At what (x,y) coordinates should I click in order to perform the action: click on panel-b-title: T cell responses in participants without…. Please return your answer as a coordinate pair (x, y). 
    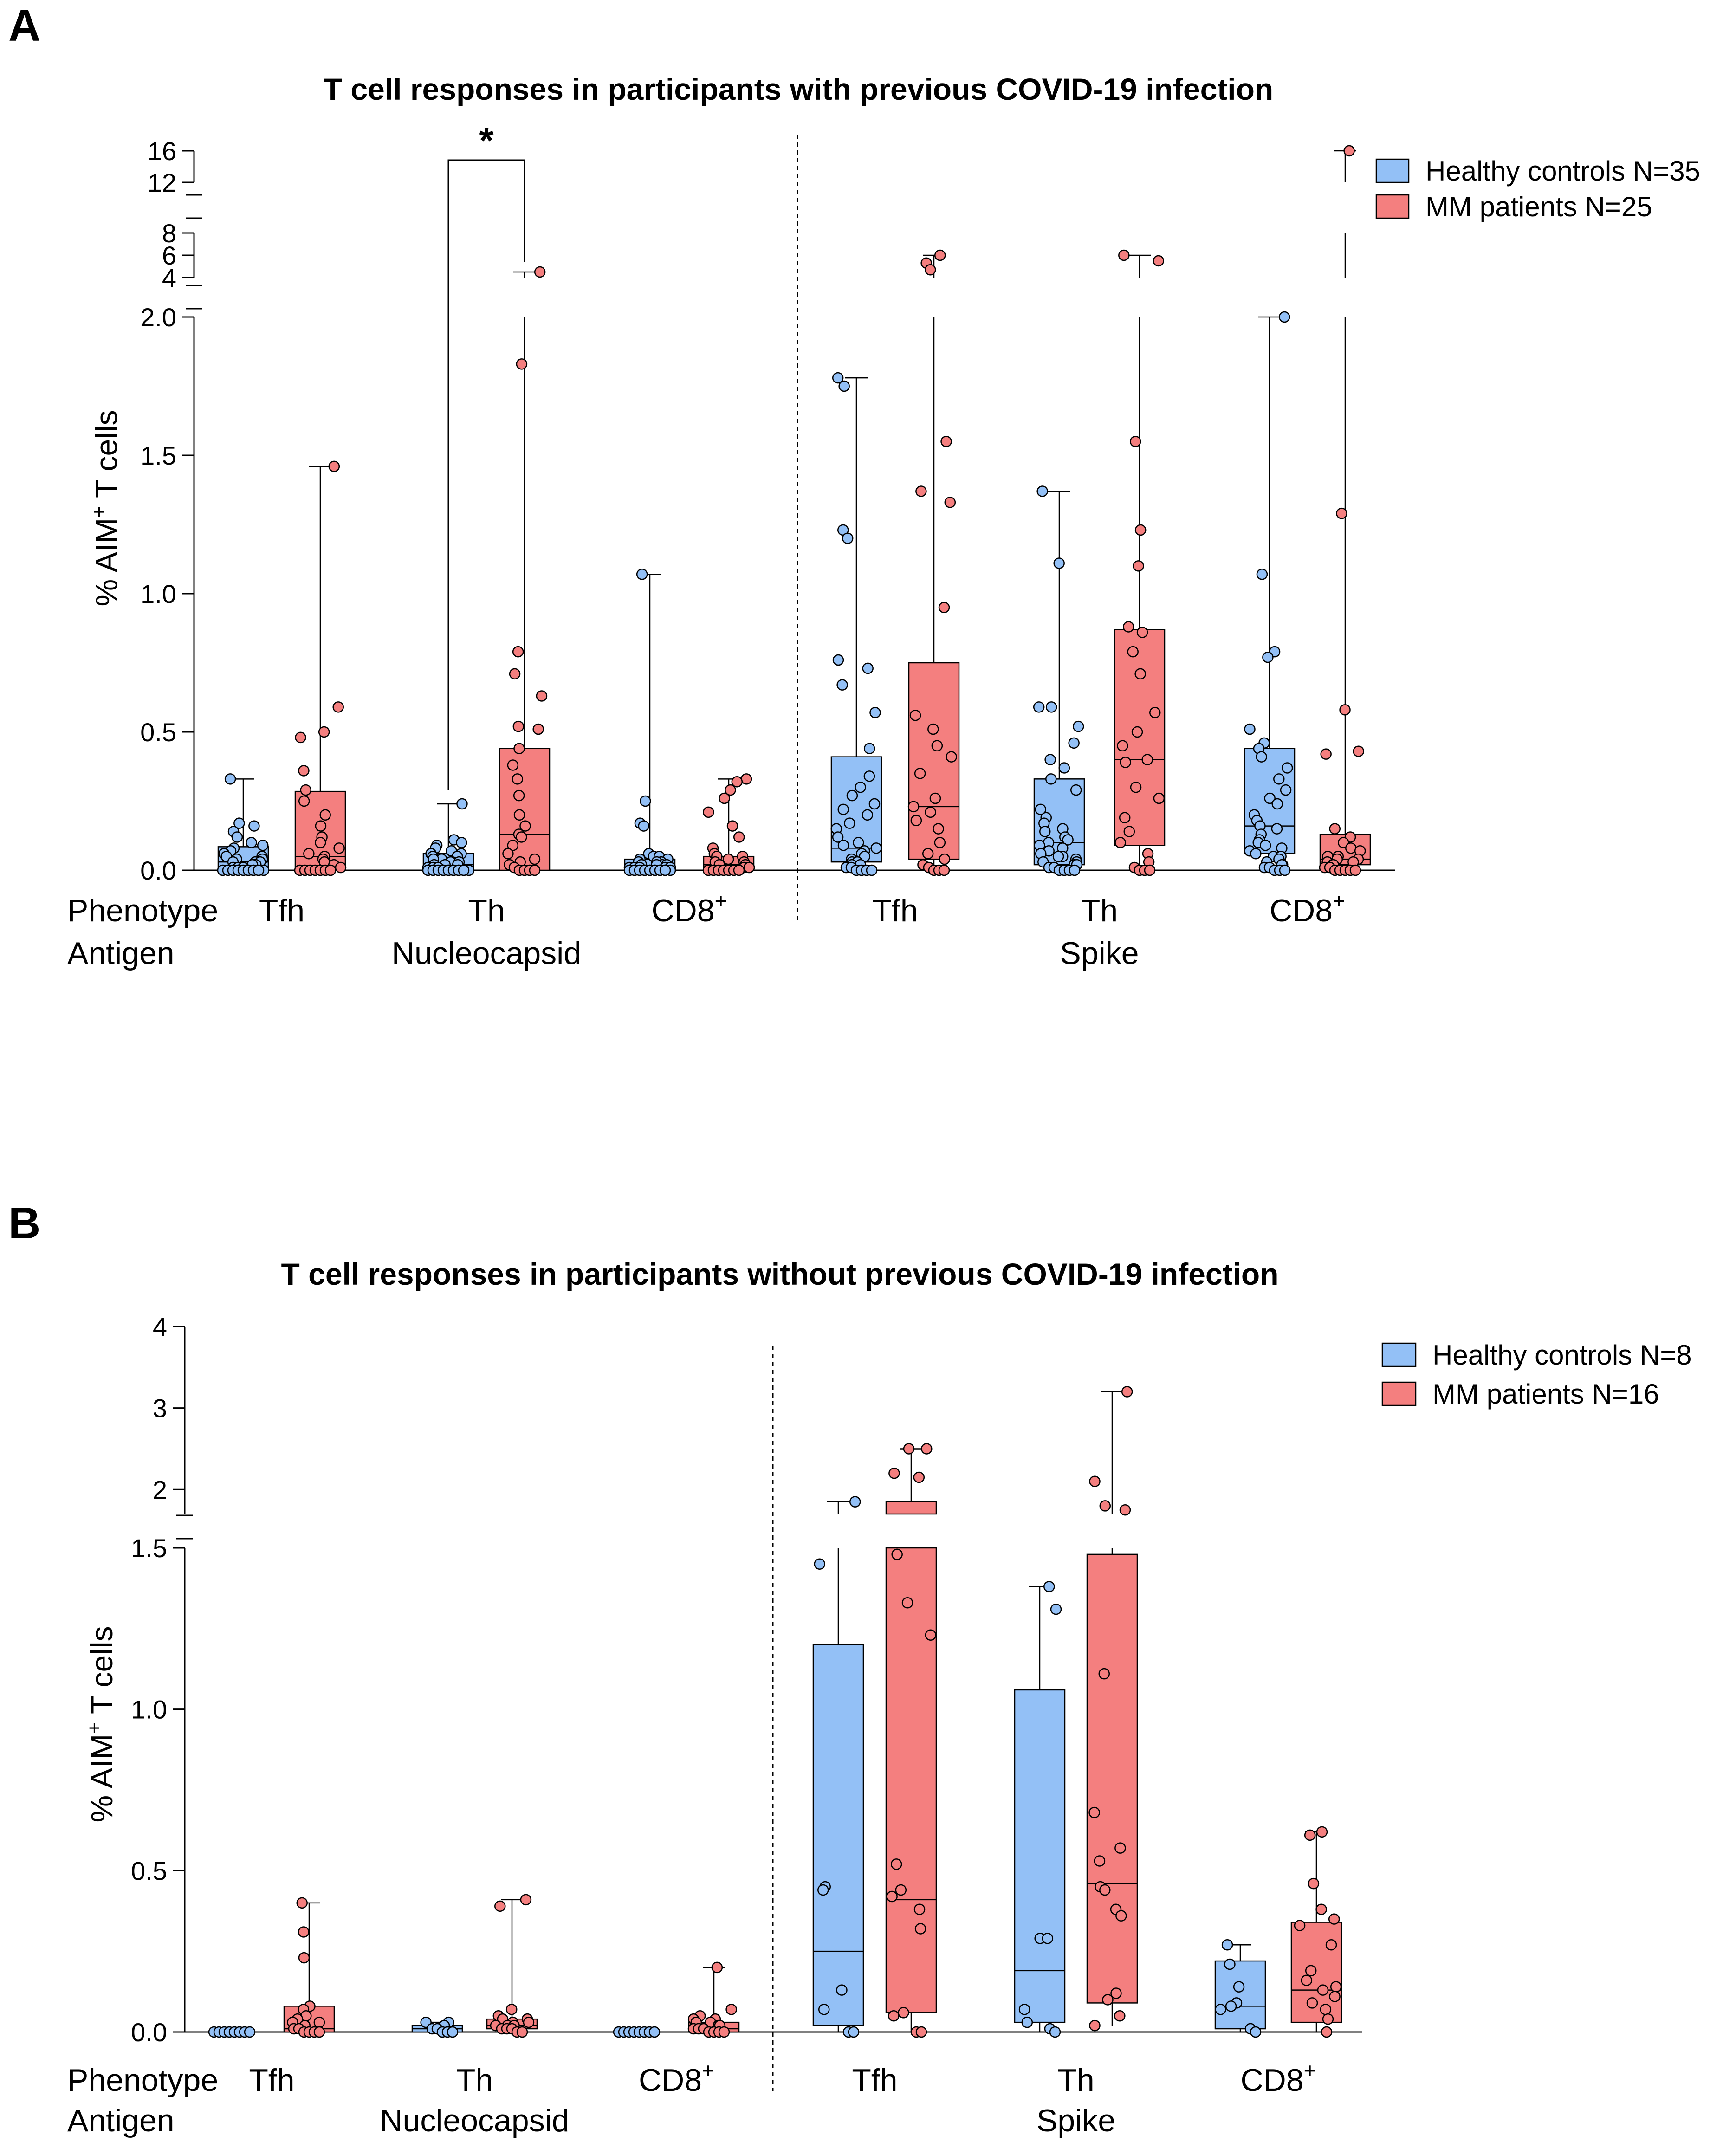
    Looking at the image, I should click on (779, 1274).